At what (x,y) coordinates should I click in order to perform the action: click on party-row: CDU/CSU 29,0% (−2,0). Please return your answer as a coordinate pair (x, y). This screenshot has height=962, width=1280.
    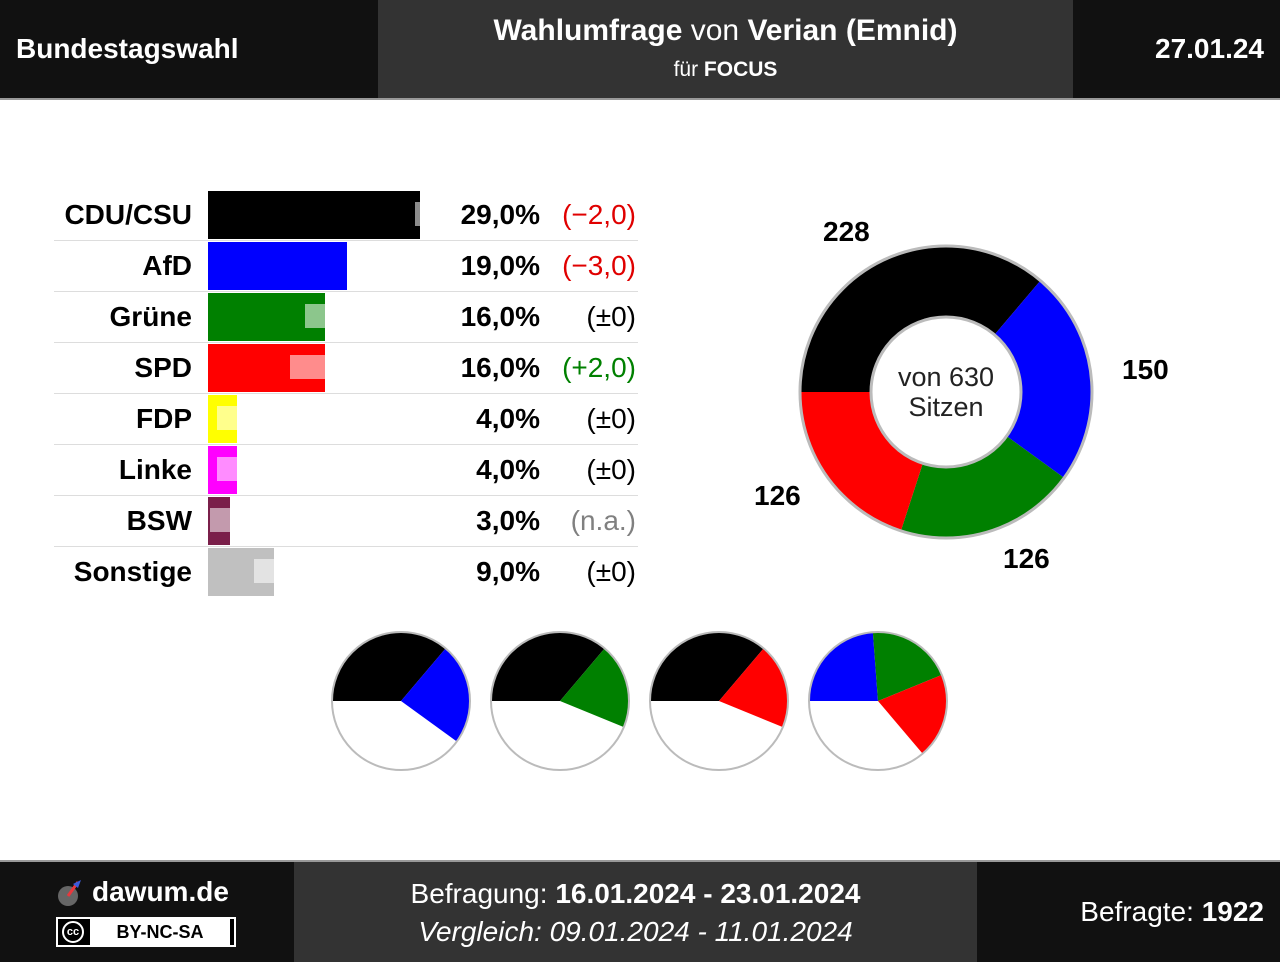
    Looking at the image, I should click on (346, 215).